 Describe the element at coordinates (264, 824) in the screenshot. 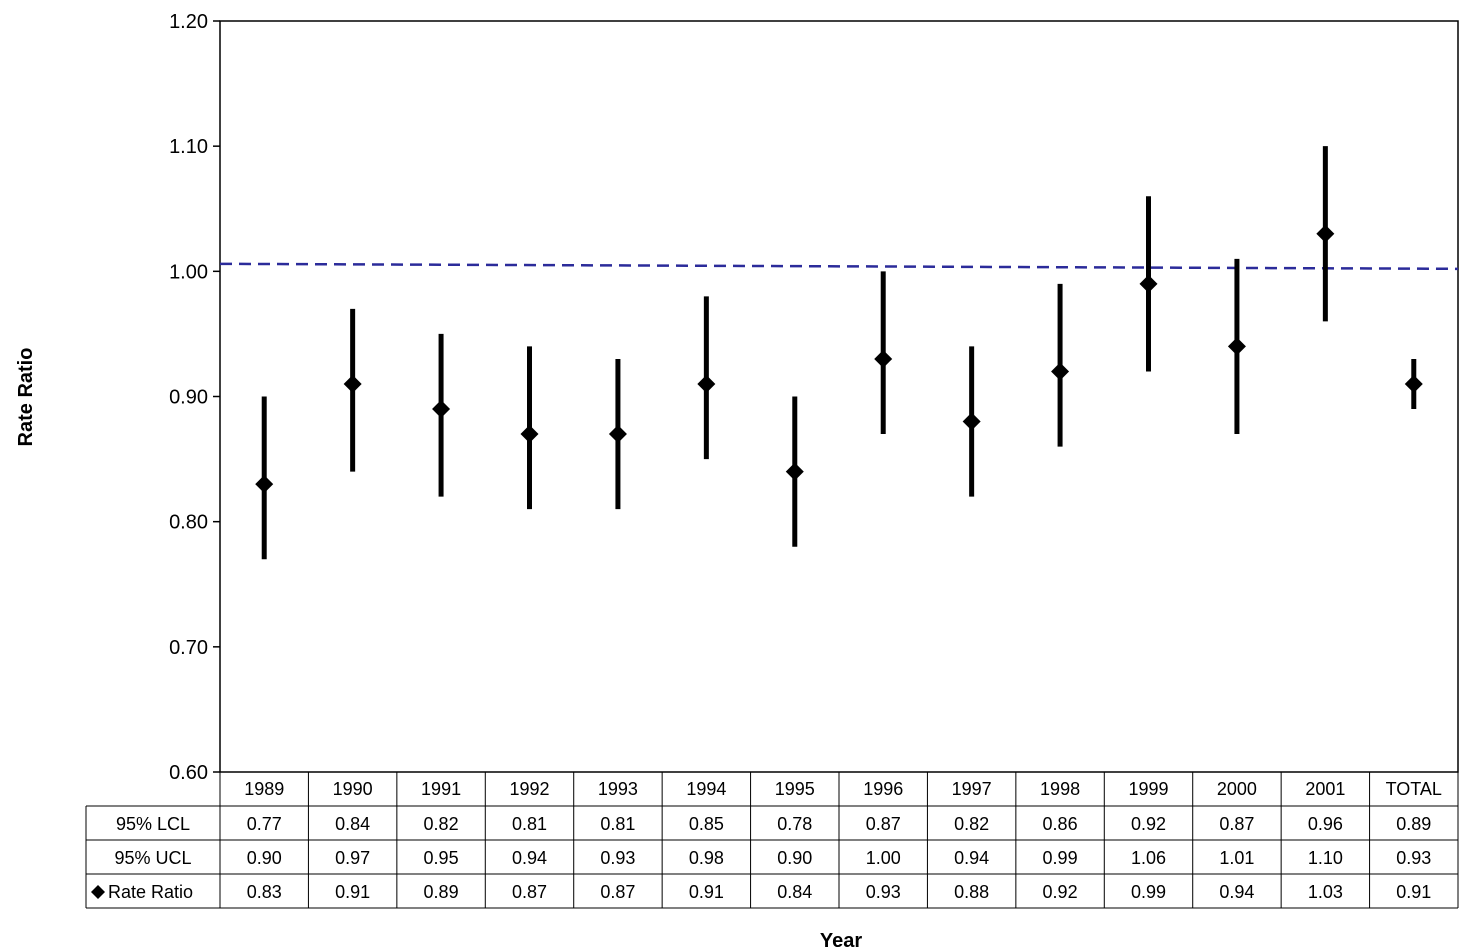

I see `table-cell: 0.77` at that location.